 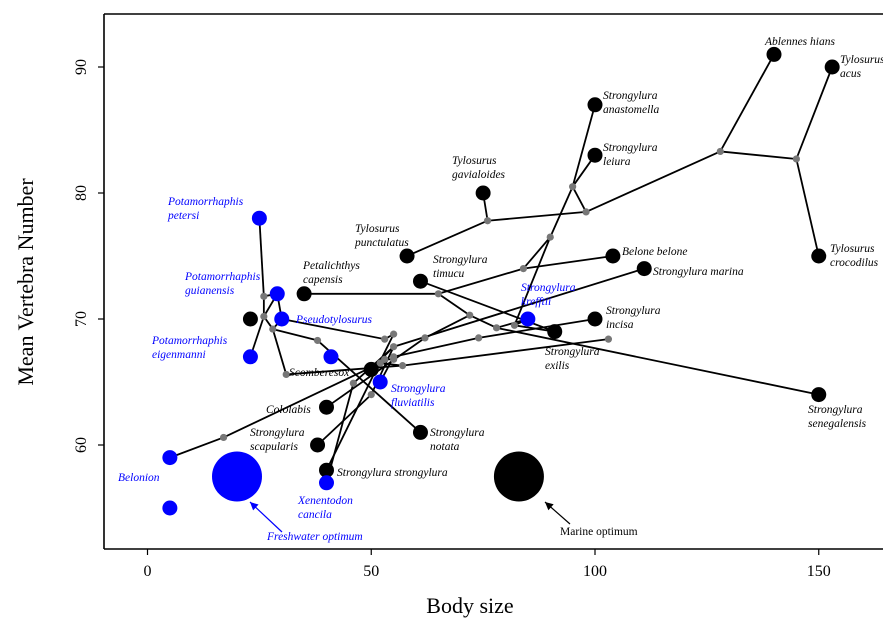 What do you see at coordinates (277, 440) in the screenshot?
I see `species-label: Strongylura scapularis` at bounding box center [277, 440].